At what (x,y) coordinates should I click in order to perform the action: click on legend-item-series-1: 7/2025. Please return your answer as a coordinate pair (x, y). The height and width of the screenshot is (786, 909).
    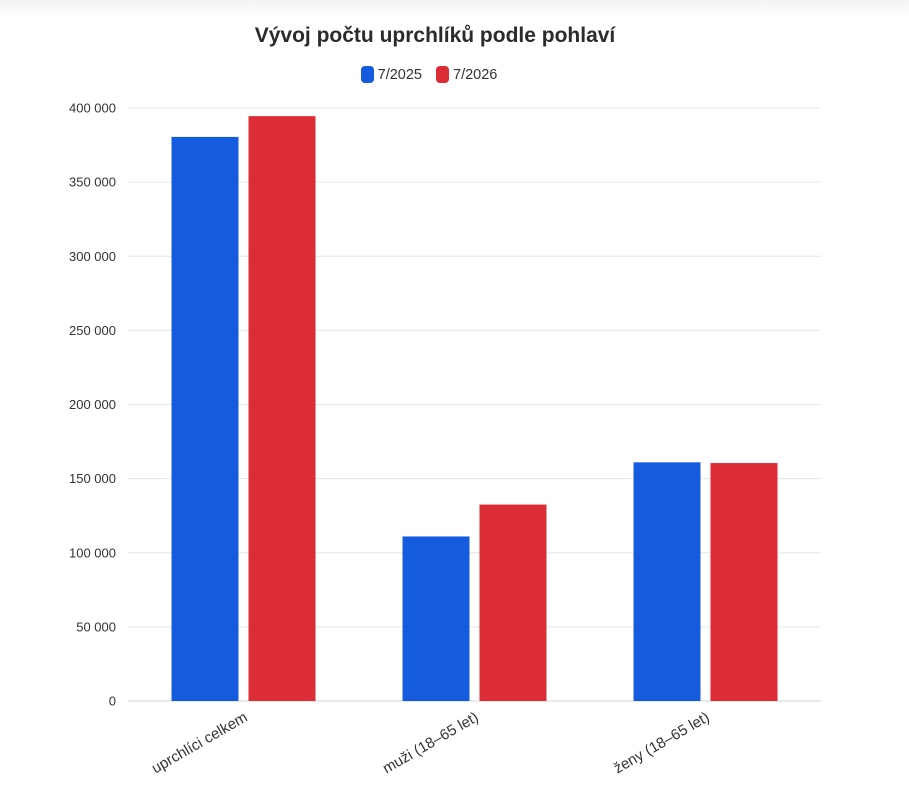
    Looking at the image, I should click on (391, 74).